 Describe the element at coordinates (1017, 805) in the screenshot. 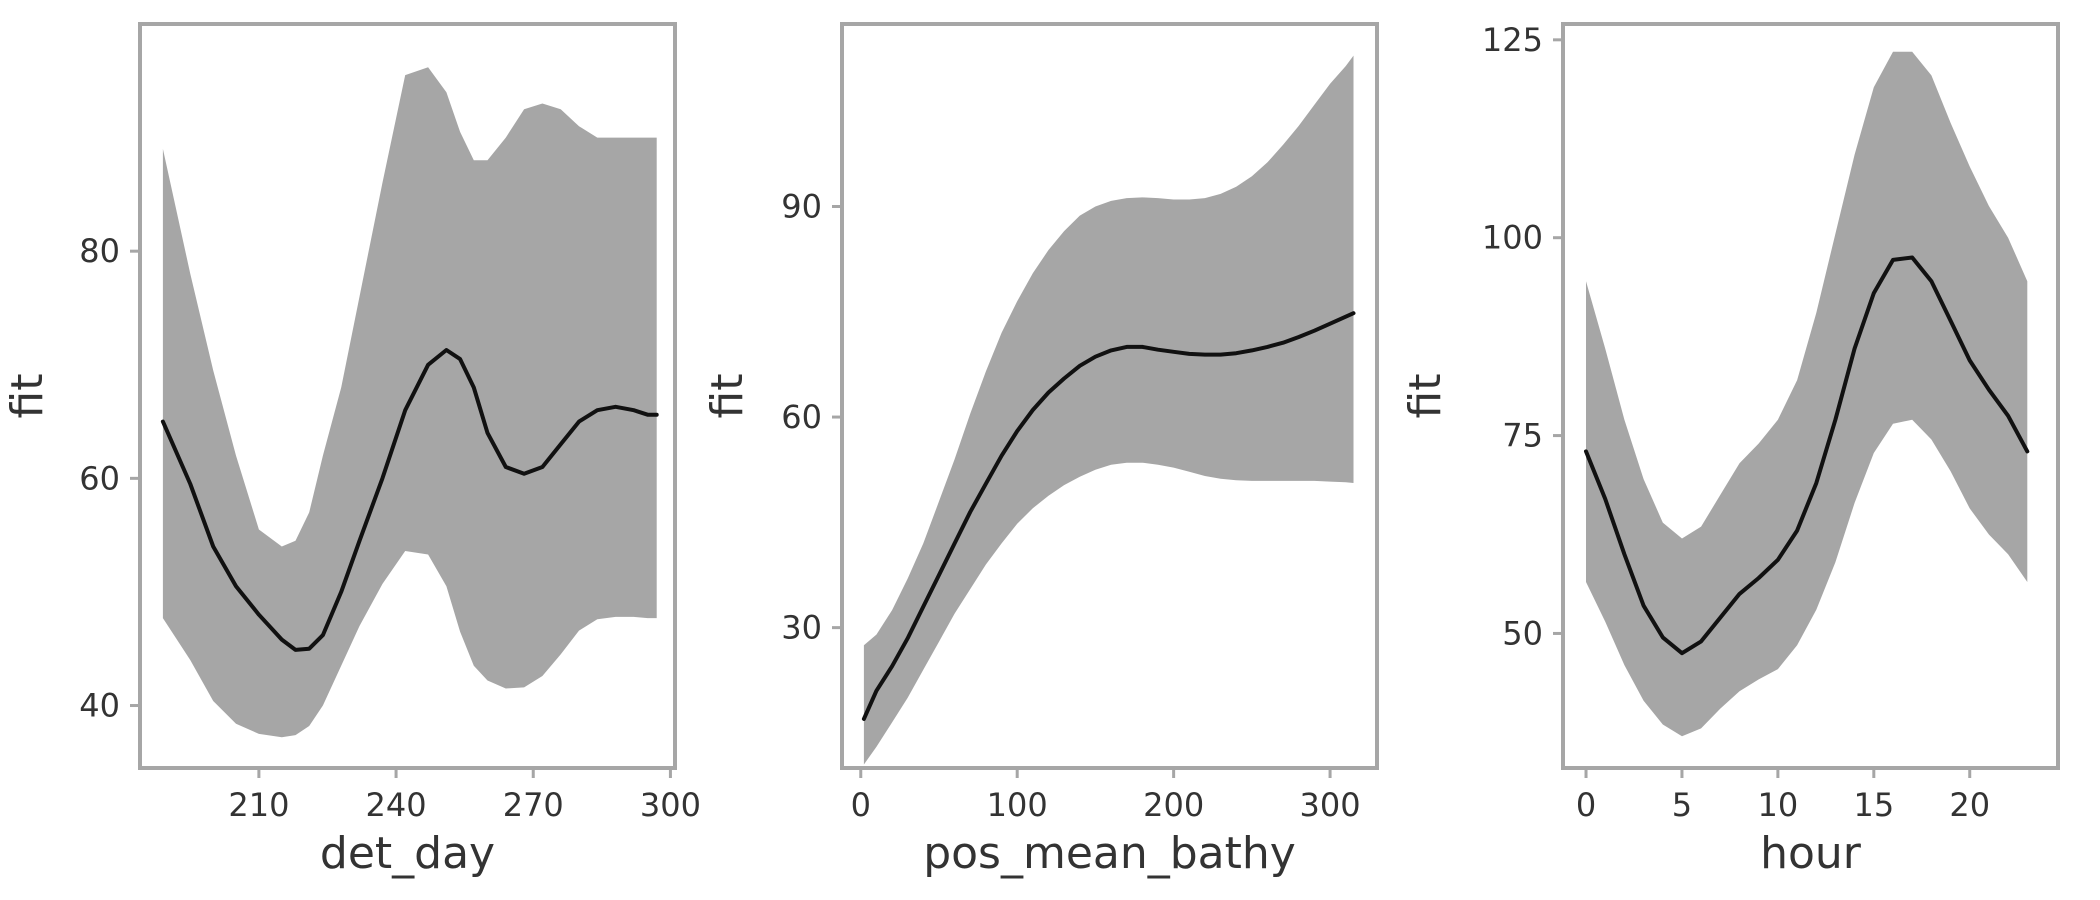

I see `x-tick-label: 100` at that location.